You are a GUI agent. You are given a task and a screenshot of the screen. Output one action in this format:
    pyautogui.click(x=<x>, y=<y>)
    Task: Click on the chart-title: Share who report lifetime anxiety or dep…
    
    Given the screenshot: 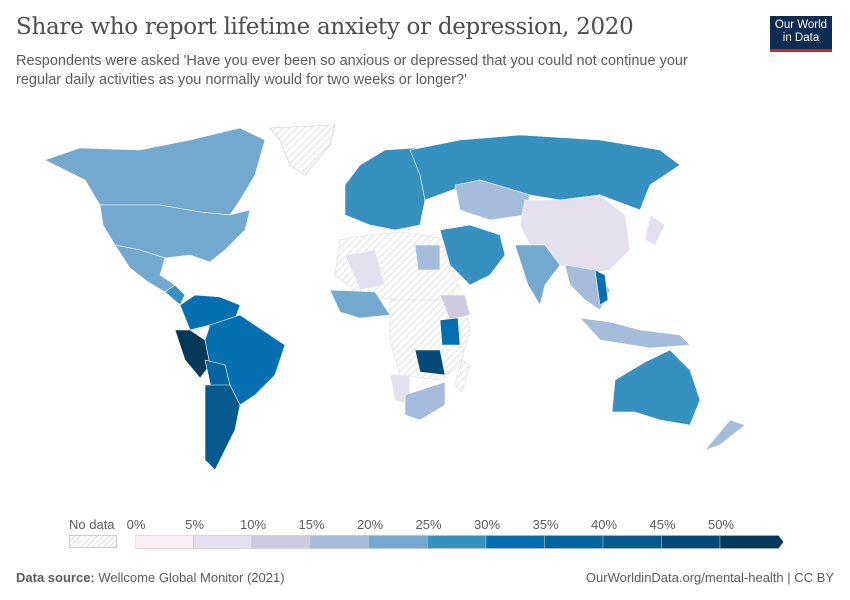 What is the action you would take?
    pyautogui.click(x=325, y=27)
    